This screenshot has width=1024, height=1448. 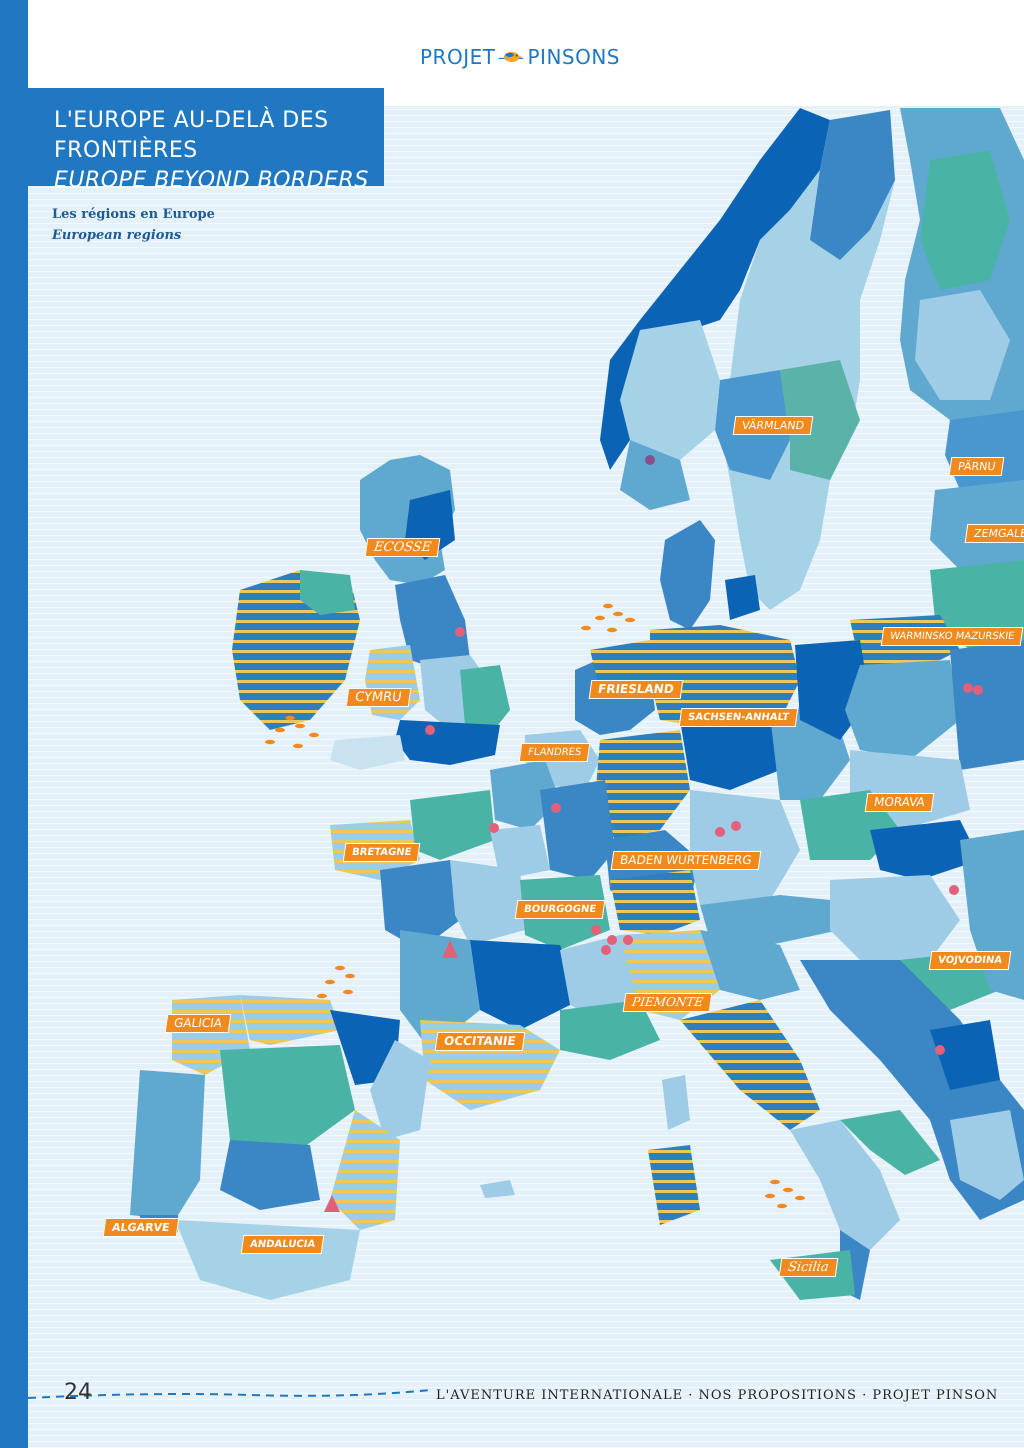 What do you see at coordinates (685, 860) in the screenshot?
I see `label-baden-wurtenberg: BADEN WURTENBERG` at bounding box center [685, 860].